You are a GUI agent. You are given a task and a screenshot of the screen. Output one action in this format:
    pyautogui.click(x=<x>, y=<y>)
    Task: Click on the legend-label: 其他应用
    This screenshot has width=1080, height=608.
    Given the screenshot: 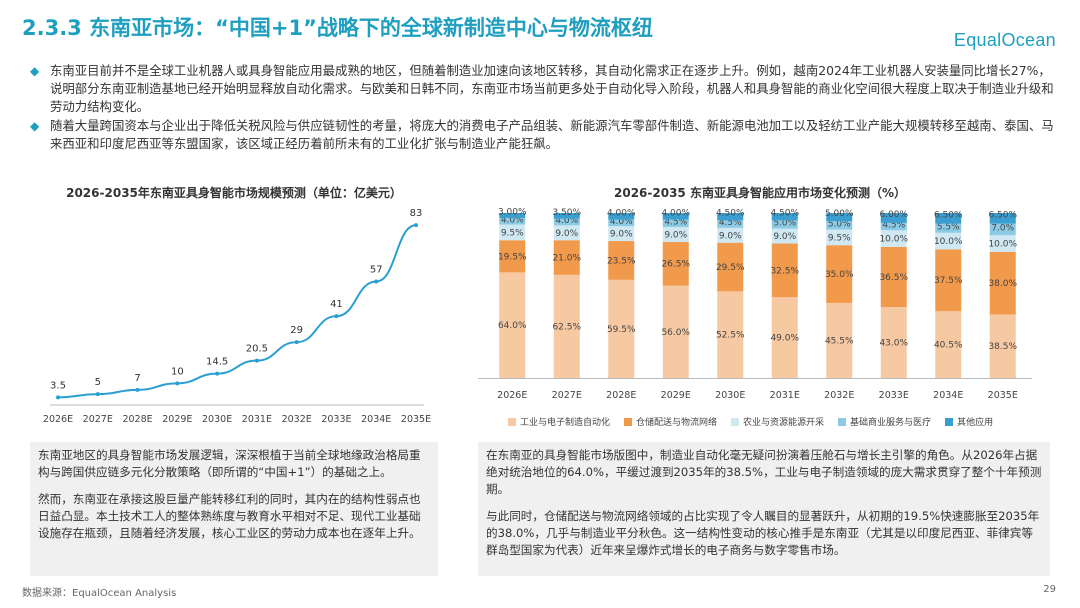 What is the action you would take?
    pyautogui.click(x=975, y=423)
    